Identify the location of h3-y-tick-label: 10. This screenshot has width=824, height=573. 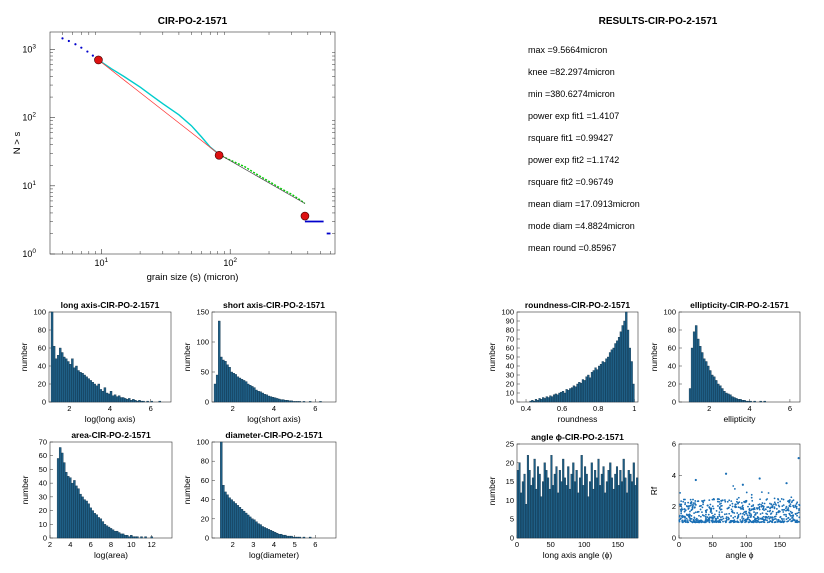
(43, 524).